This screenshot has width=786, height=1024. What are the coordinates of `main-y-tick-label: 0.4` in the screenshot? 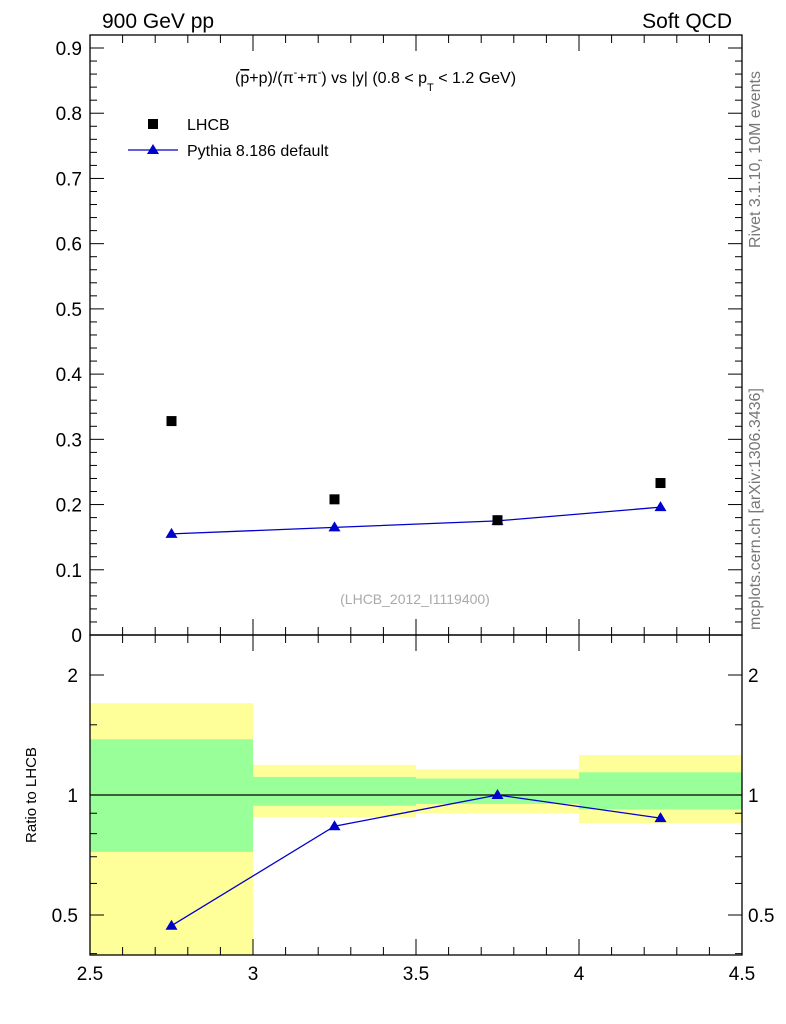 It's located at (69, 375).